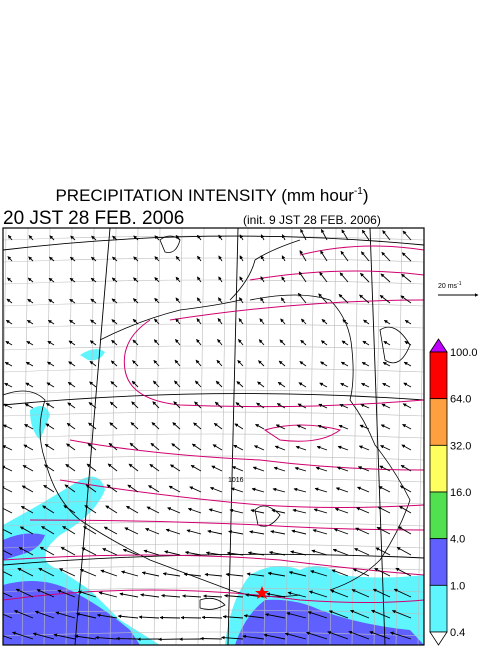 Image resolution: width=500 pixels, height=650 pixels. Describe the element at coordinates (204, 195) in the screenshot. I see `title-text: PRECIPITATION INTENSITY (mm hour` at that location.